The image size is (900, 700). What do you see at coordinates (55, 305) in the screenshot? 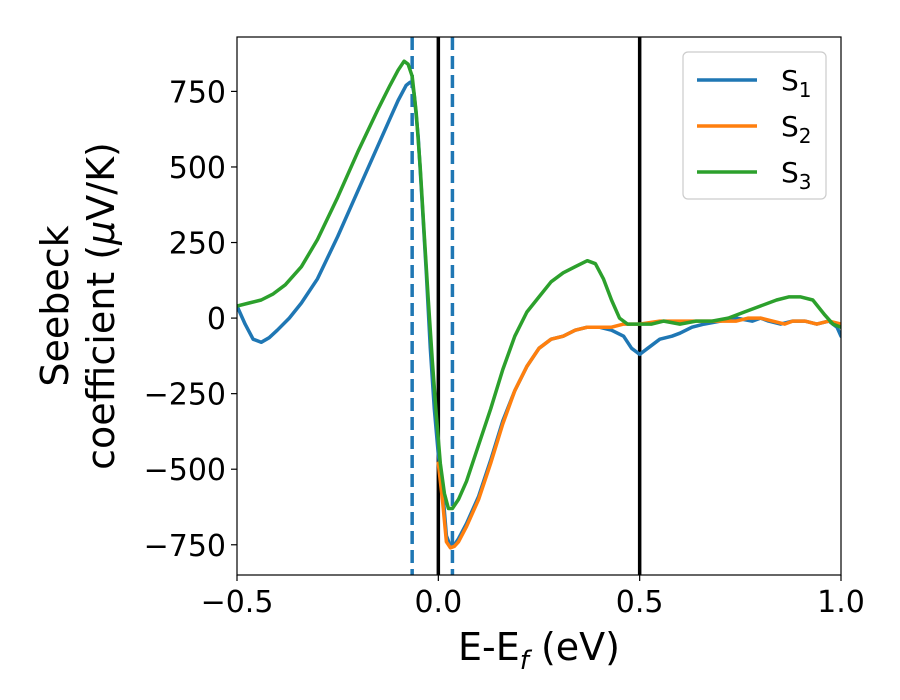
I see `y-axis-label-line1: Seebeck` at bounding box center [55, 305].